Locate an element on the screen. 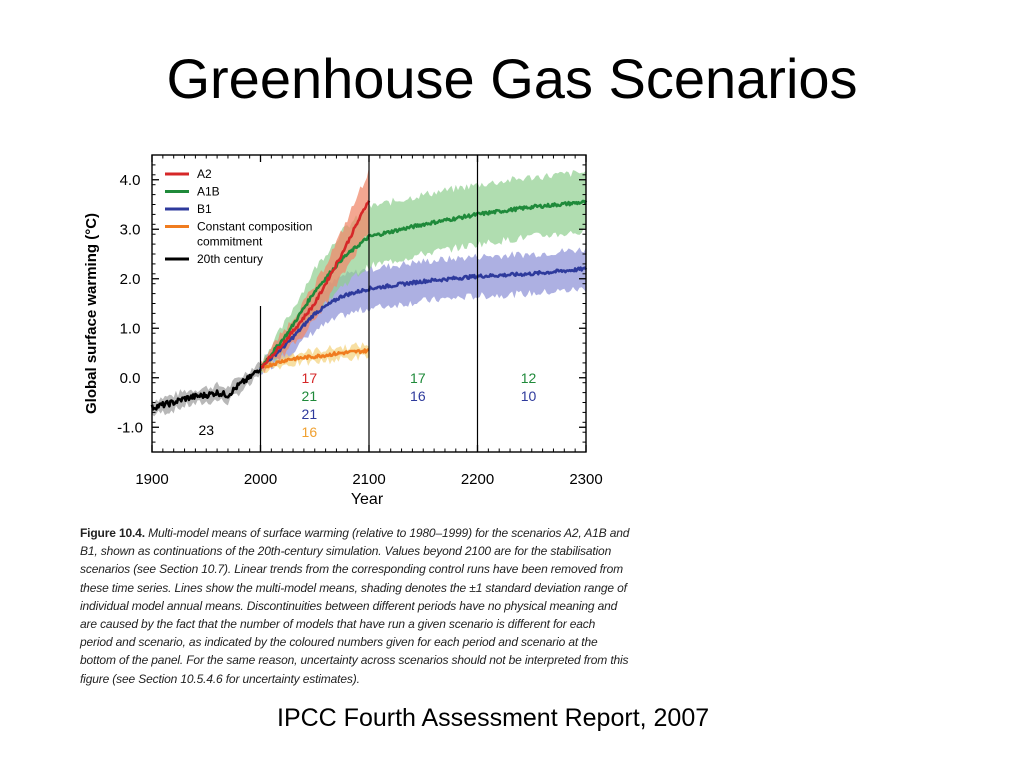 The height and width of the screenshot is (768, 1024). legend-label-20th-century: 20th century is located at coordinates (230, 259).